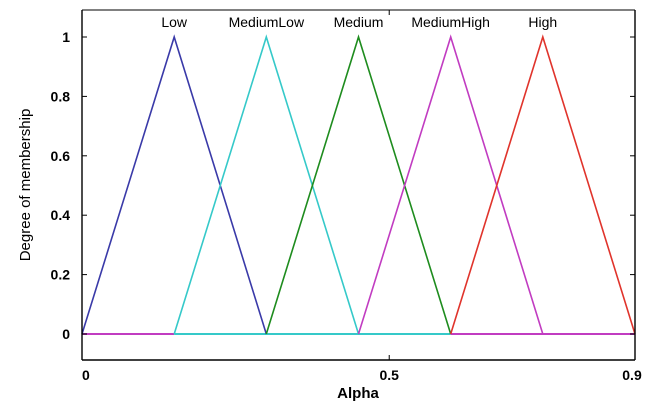  What do you see at coordinates (66, 334) in the screenshot?
I see `y-tick-label: 0` at bounding box center [66, 334].